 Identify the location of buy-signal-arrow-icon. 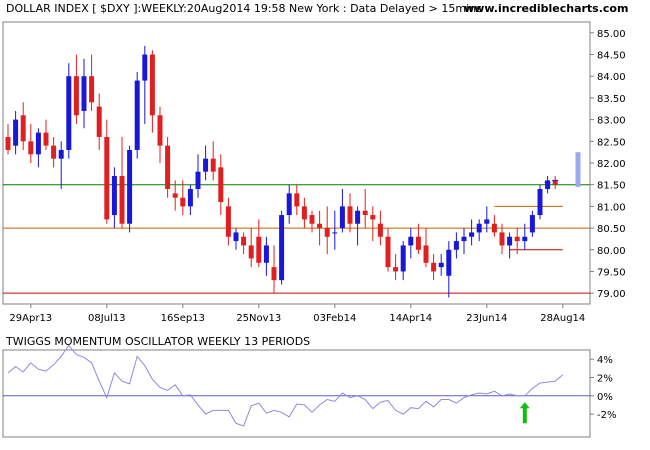
(524, 413).